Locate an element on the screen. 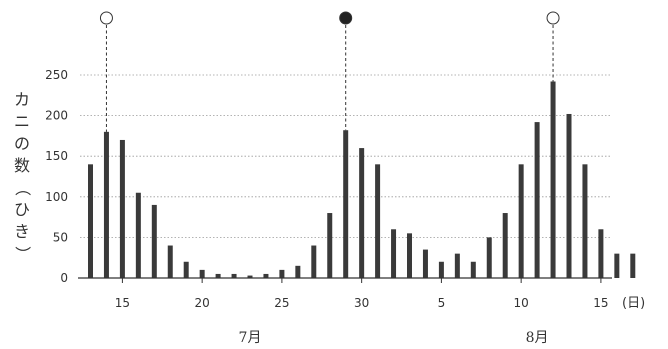 The height and width of the screenshot is (349, 668). y-tick-label: 200 is located at coordinates (56, 116).